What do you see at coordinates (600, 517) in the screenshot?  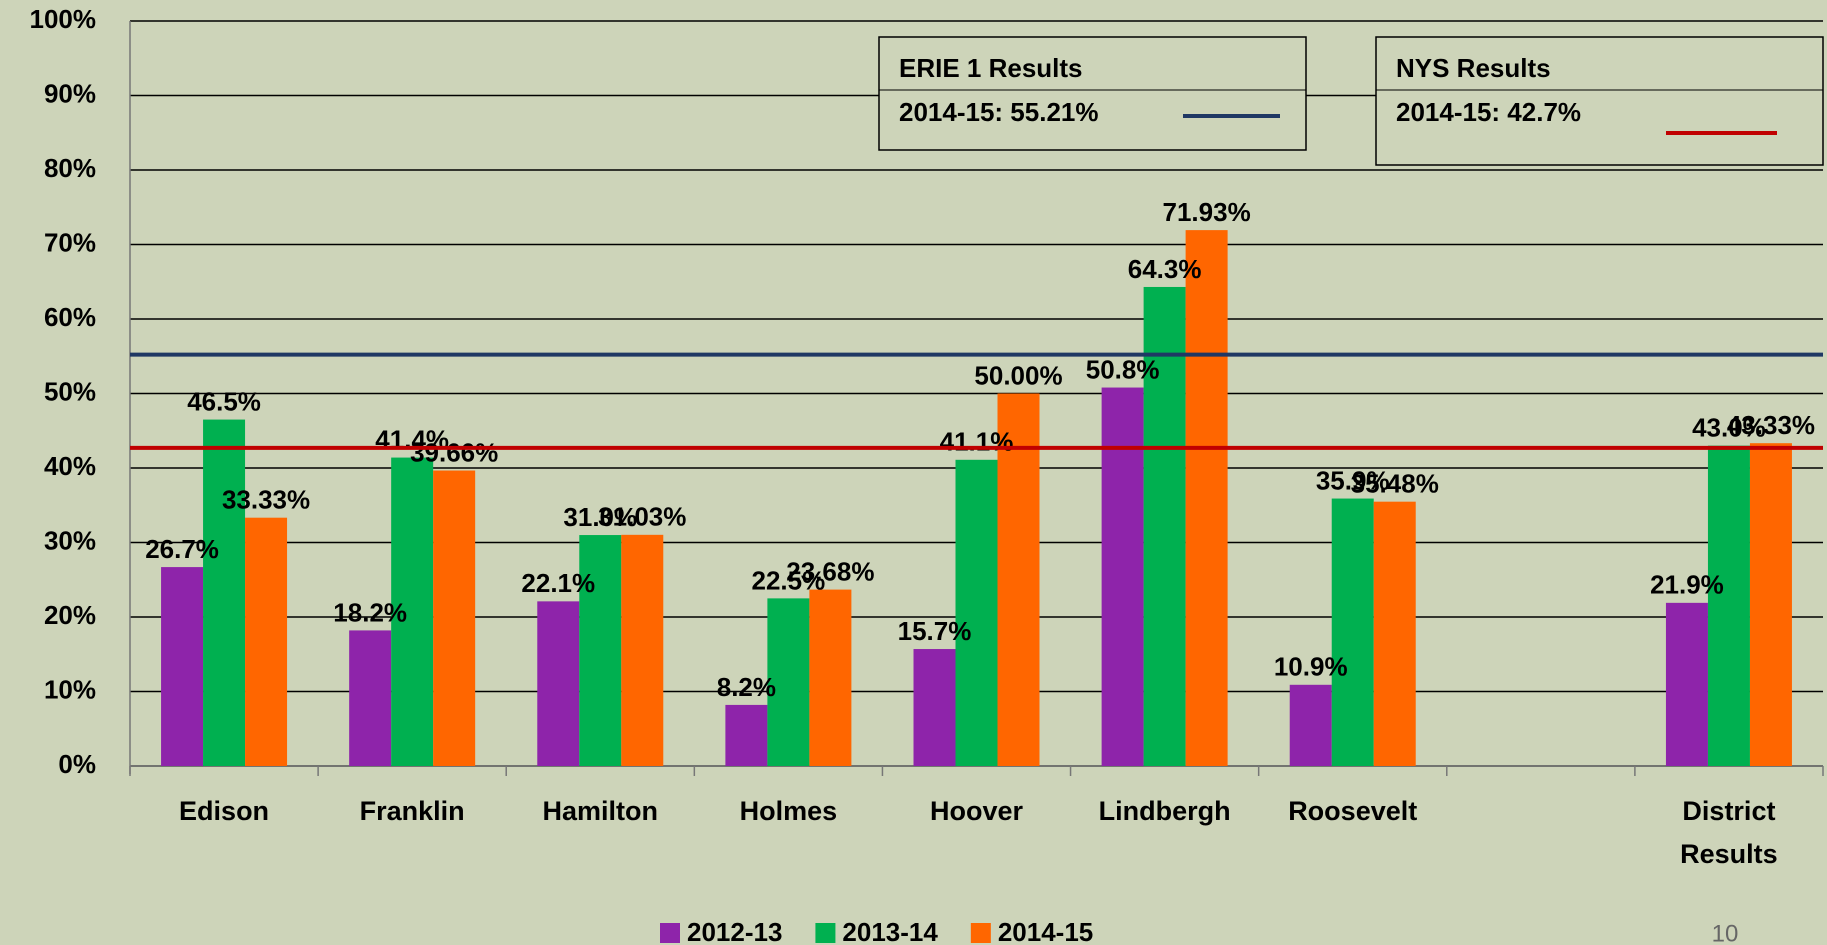 I see `data-label: 31.0%` at bounding box center [600, 517].